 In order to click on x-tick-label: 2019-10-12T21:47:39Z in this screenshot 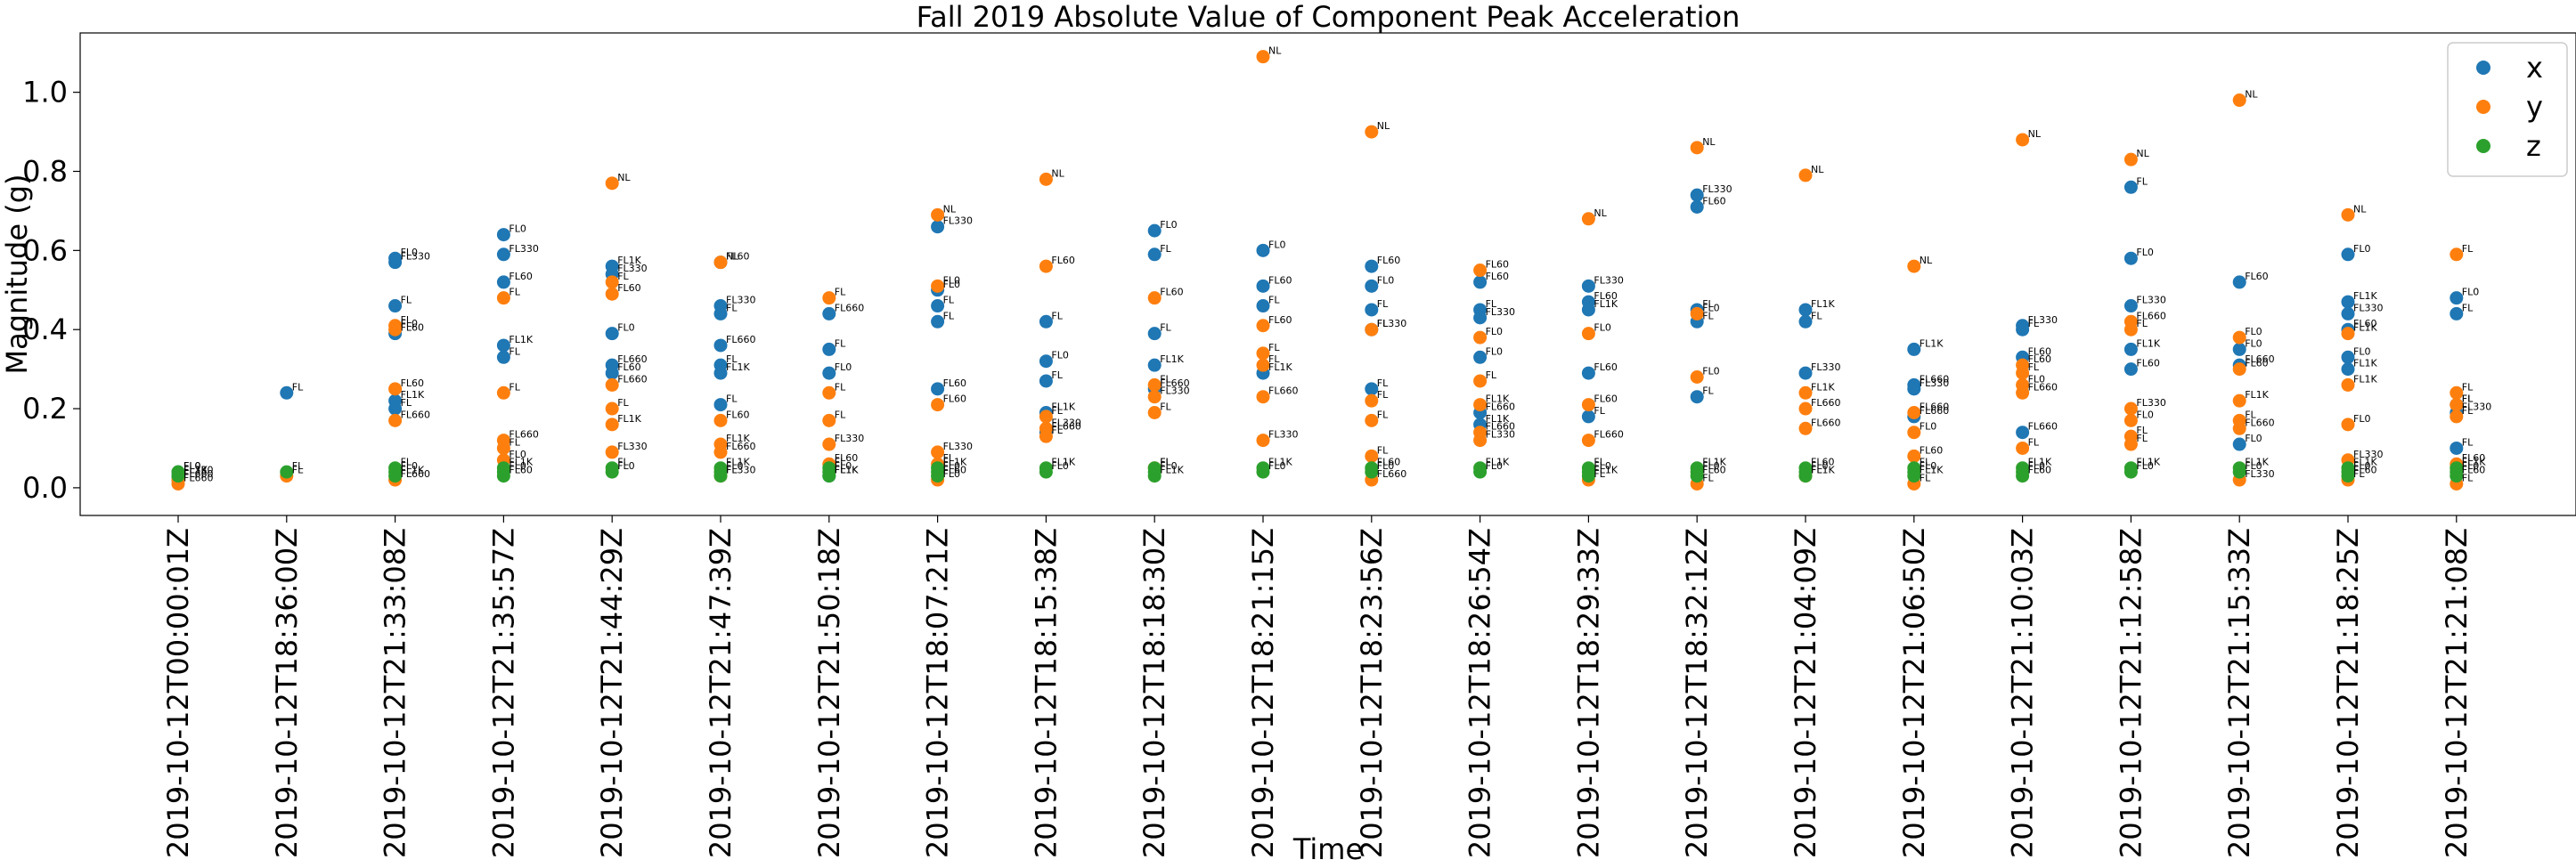, I will do `click(721, 693)`.